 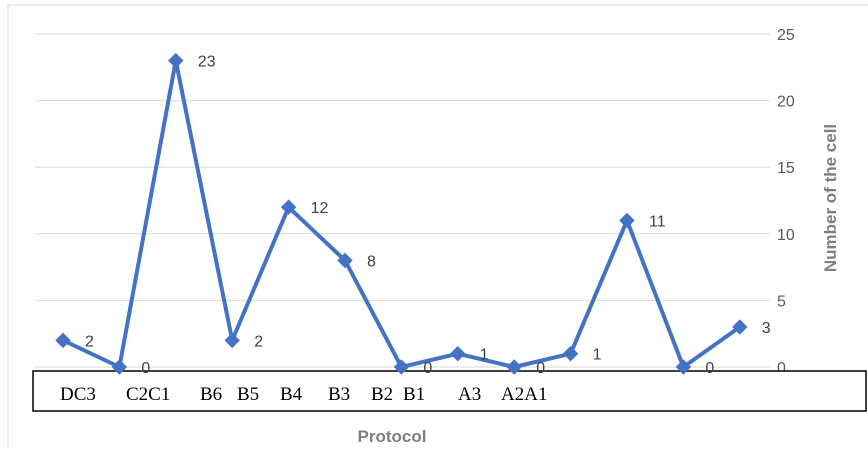 What do you see at coordinates (786, 35) in the screenshot?
I see `y-tick-label-25: 25` at bounding box center [786, 35].